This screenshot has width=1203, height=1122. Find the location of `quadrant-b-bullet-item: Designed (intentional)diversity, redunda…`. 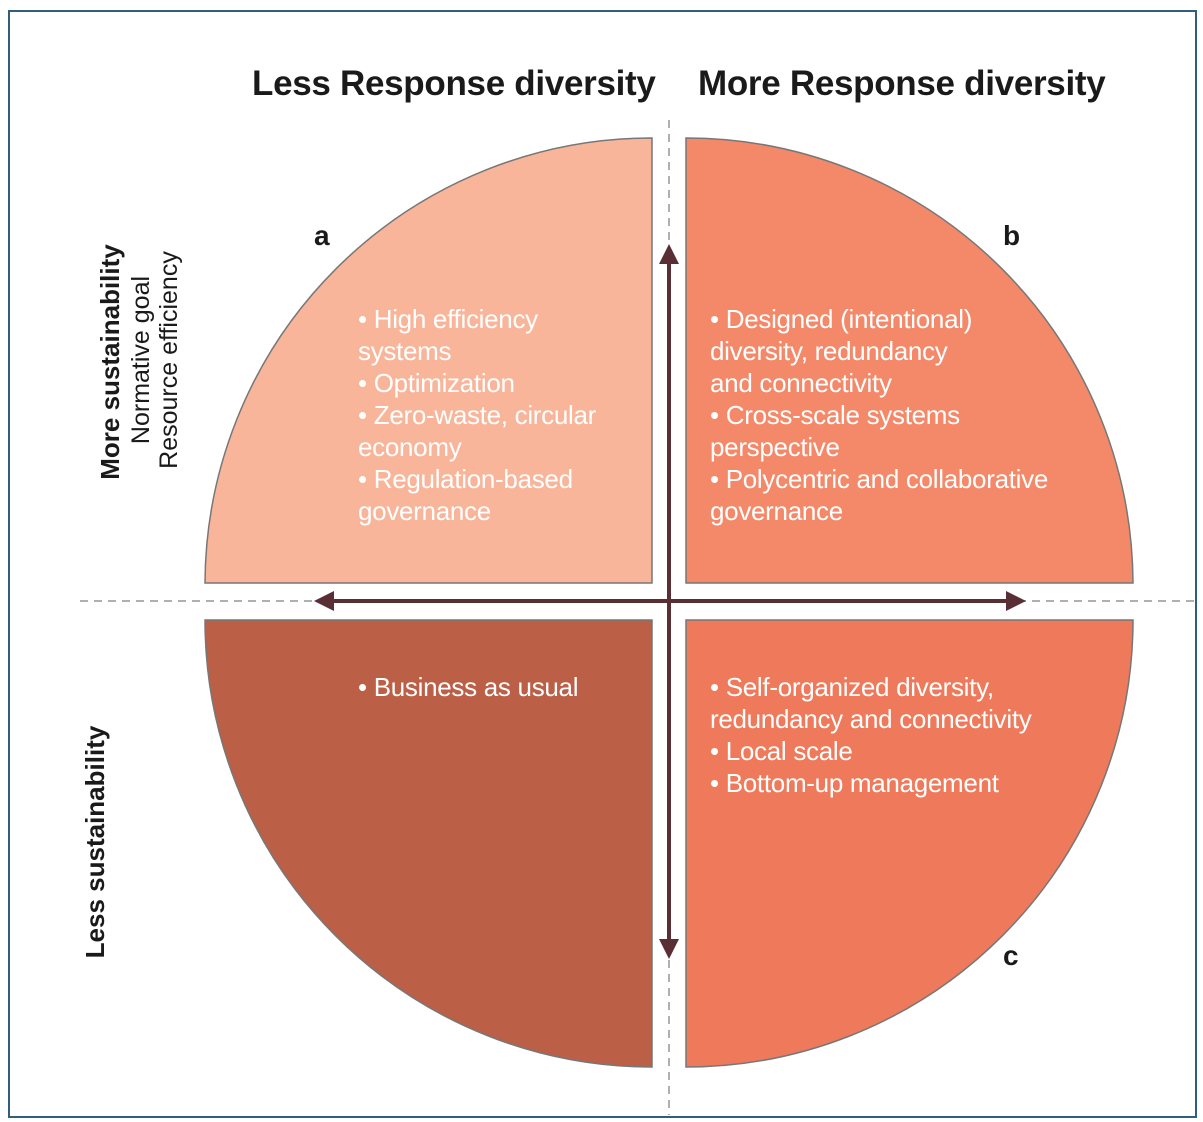

quadrant-b-bullet-item: Designed (intentional)diversity, redunda… is located at coordinates (915, 351).